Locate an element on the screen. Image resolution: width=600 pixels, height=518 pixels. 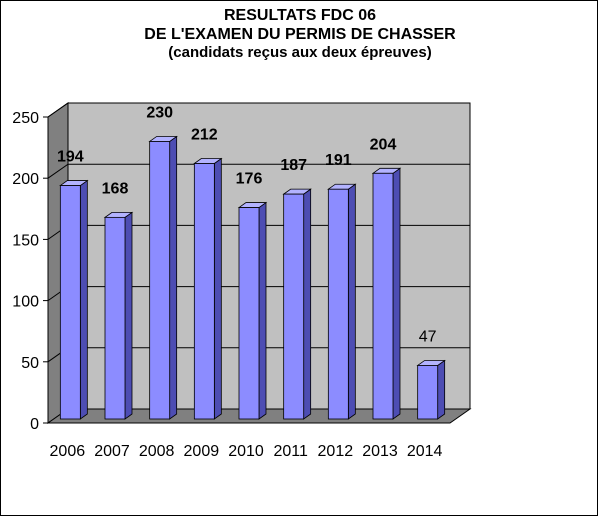
y-tick-label: 0 is located at coordinates (34, 424).